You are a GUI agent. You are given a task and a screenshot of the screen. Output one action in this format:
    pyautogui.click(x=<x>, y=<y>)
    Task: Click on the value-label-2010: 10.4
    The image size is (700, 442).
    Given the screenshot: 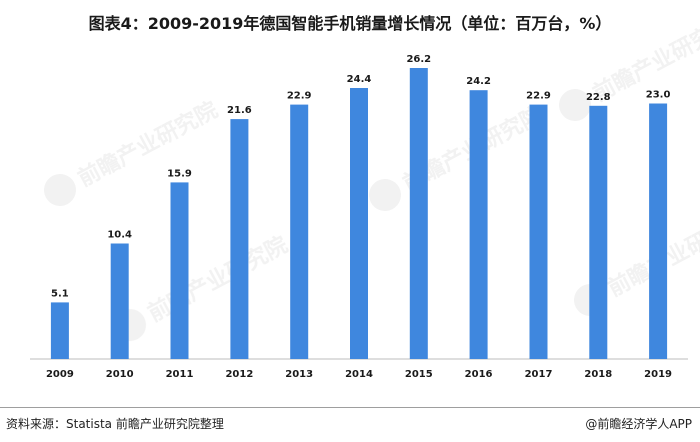 What is the action you would take?
    pyautogui.click(x=119, y=235)
    